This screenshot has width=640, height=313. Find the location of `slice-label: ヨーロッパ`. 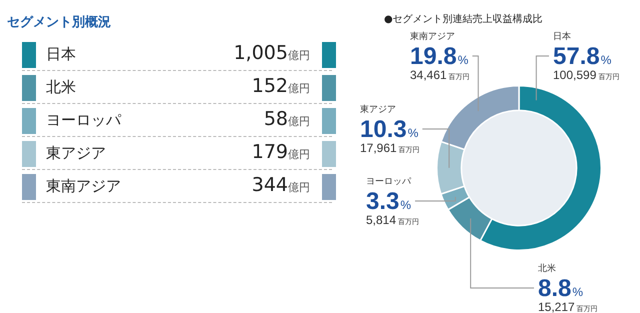

slice-label: ヨーロッパ is located at coordinates (389, 182).